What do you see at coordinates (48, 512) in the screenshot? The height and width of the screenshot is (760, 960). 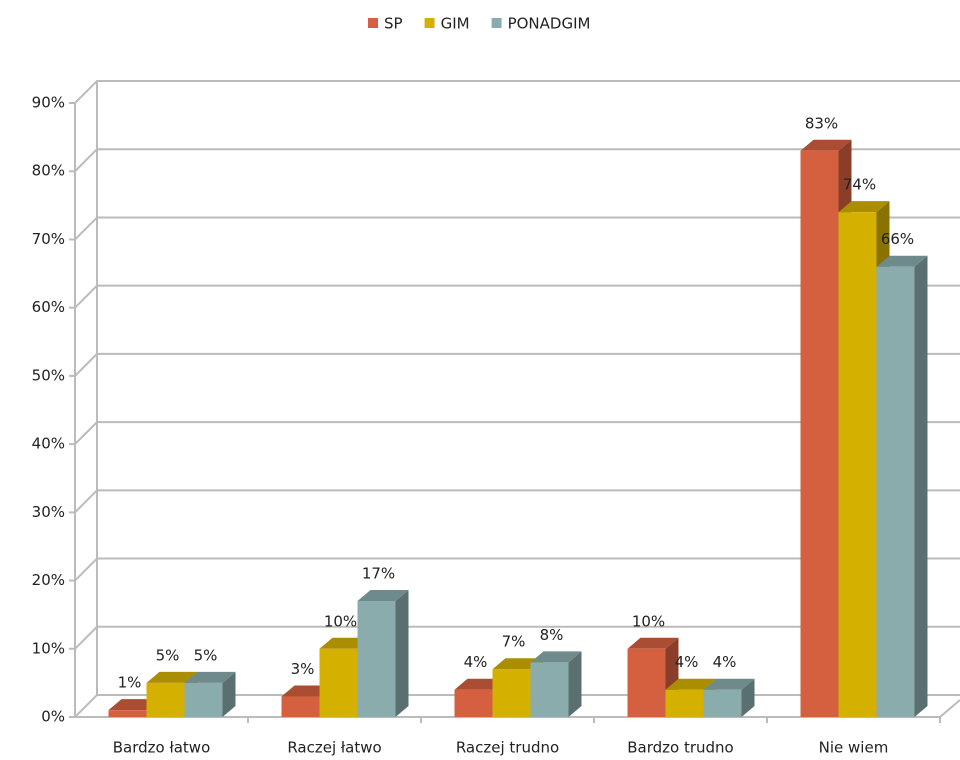 I see `y-tick-label: 30%` at bounding box center [48, 512].